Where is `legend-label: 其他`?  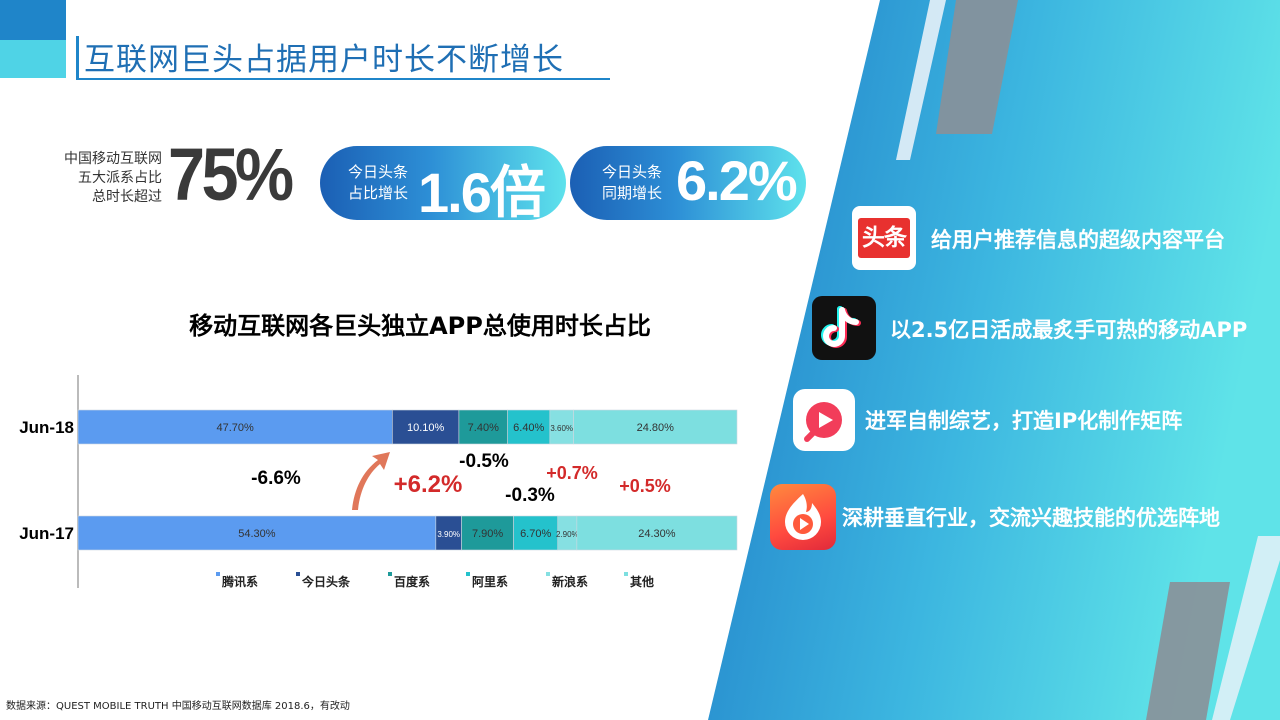 legend-label: 其他 is located at coordinates (642, 581).